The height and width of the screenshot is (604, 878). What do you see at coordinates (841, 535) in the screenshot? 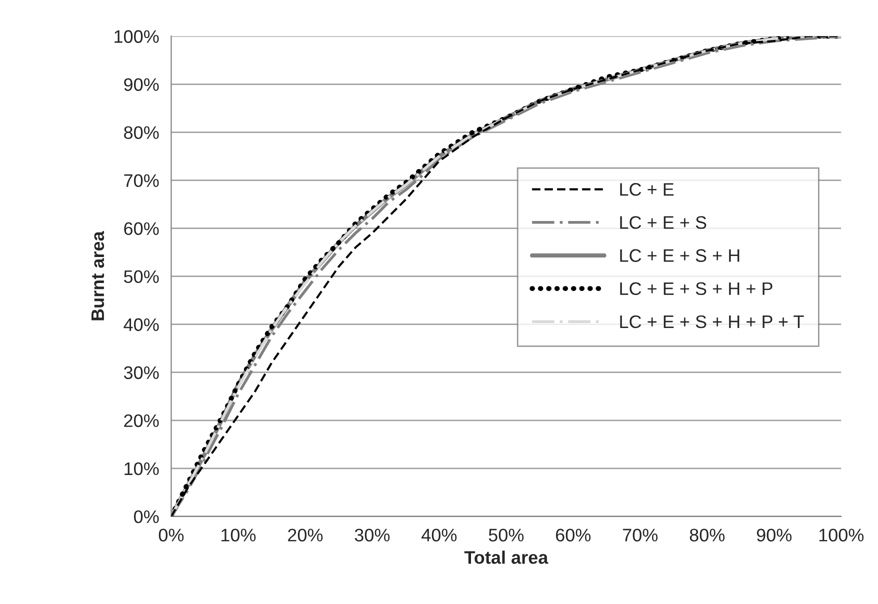
I see `x-tick-label: 100%` at bounding box center [841, 535].